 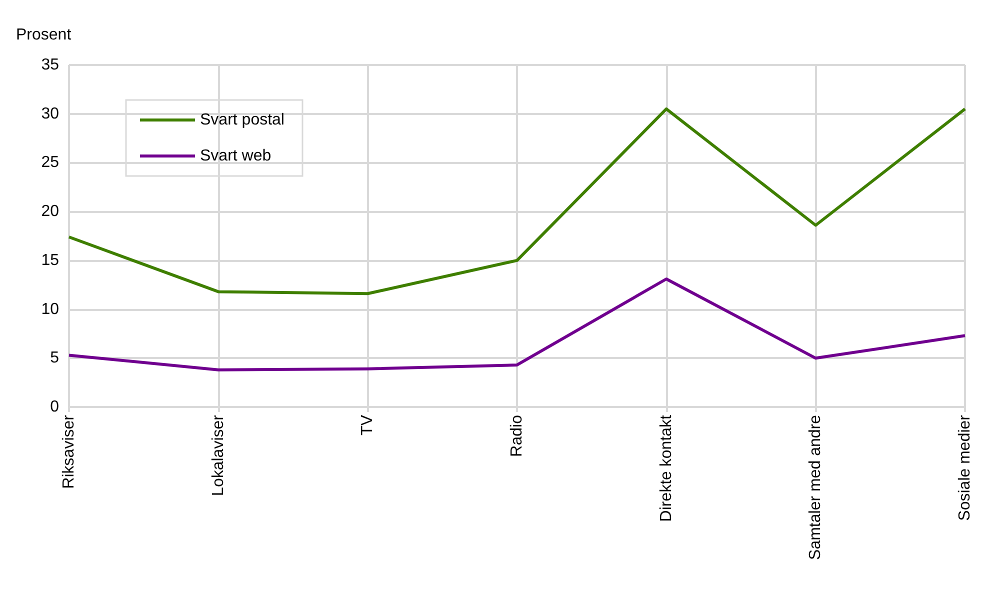 What do you see at coordinates (50, 113) in the screenshot?
I see `y-tick-label: 30` at bounding box center [50, 113].